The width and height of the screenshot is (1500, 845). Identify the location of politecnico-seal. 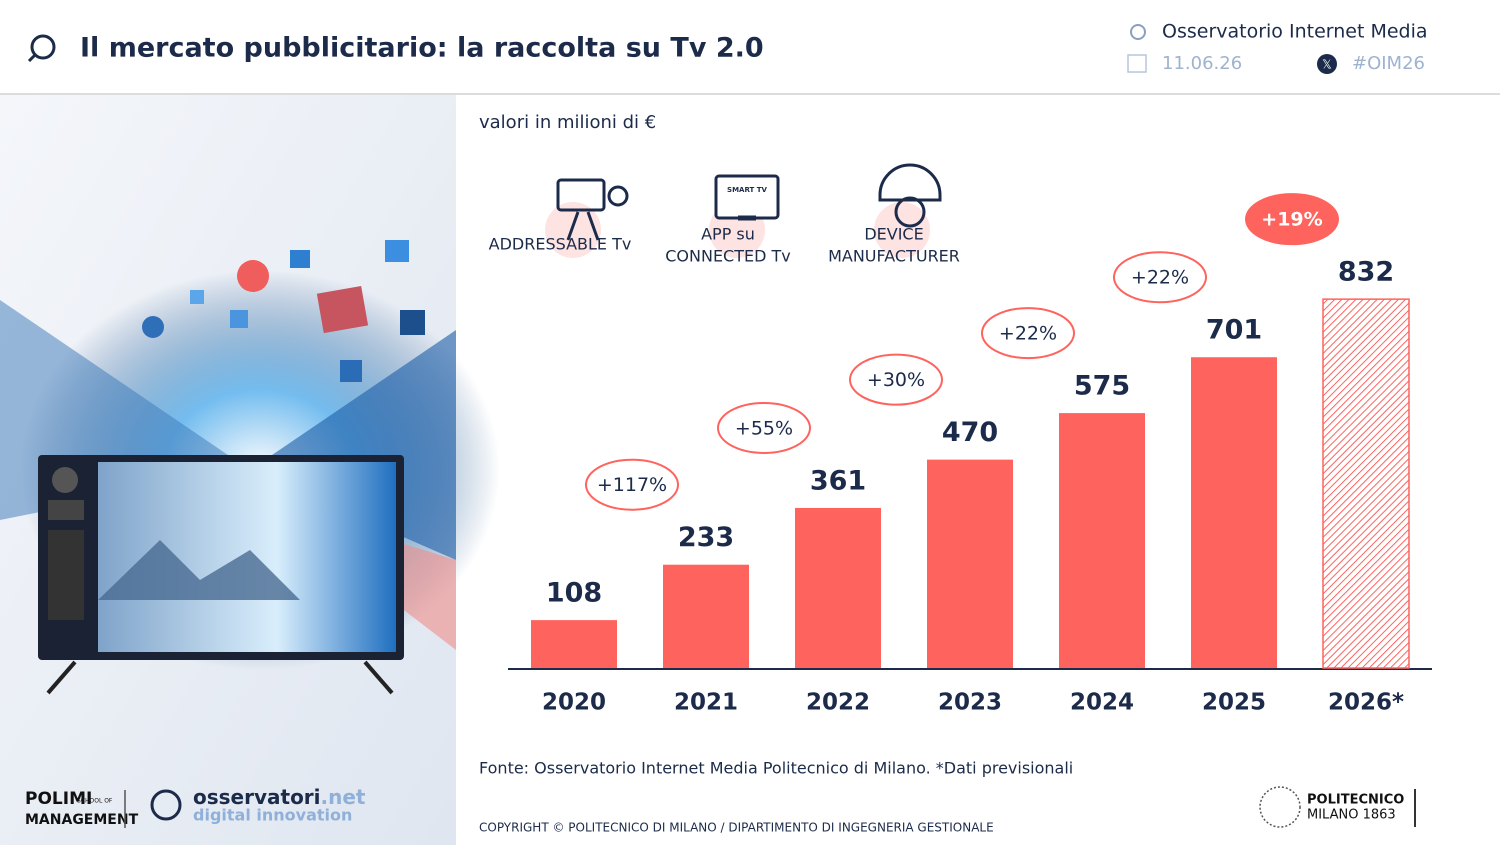
(1280, 807).